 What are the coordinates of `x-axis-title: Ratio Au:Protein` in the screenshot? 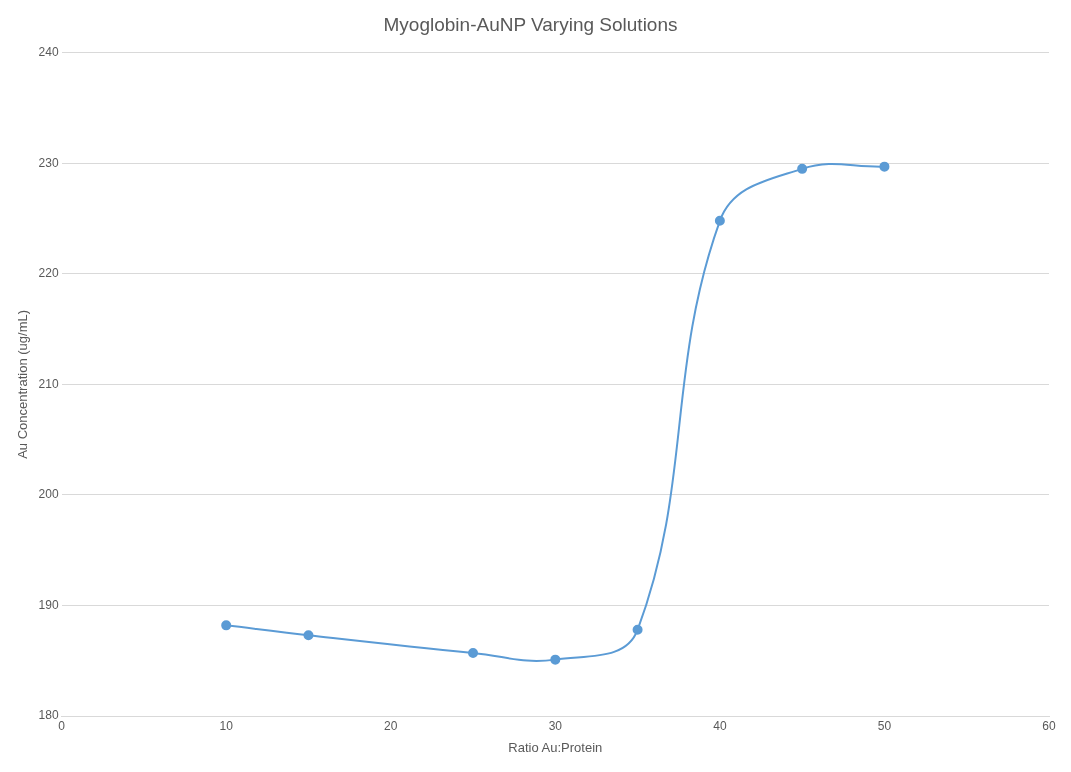 It's located at (555, 747).